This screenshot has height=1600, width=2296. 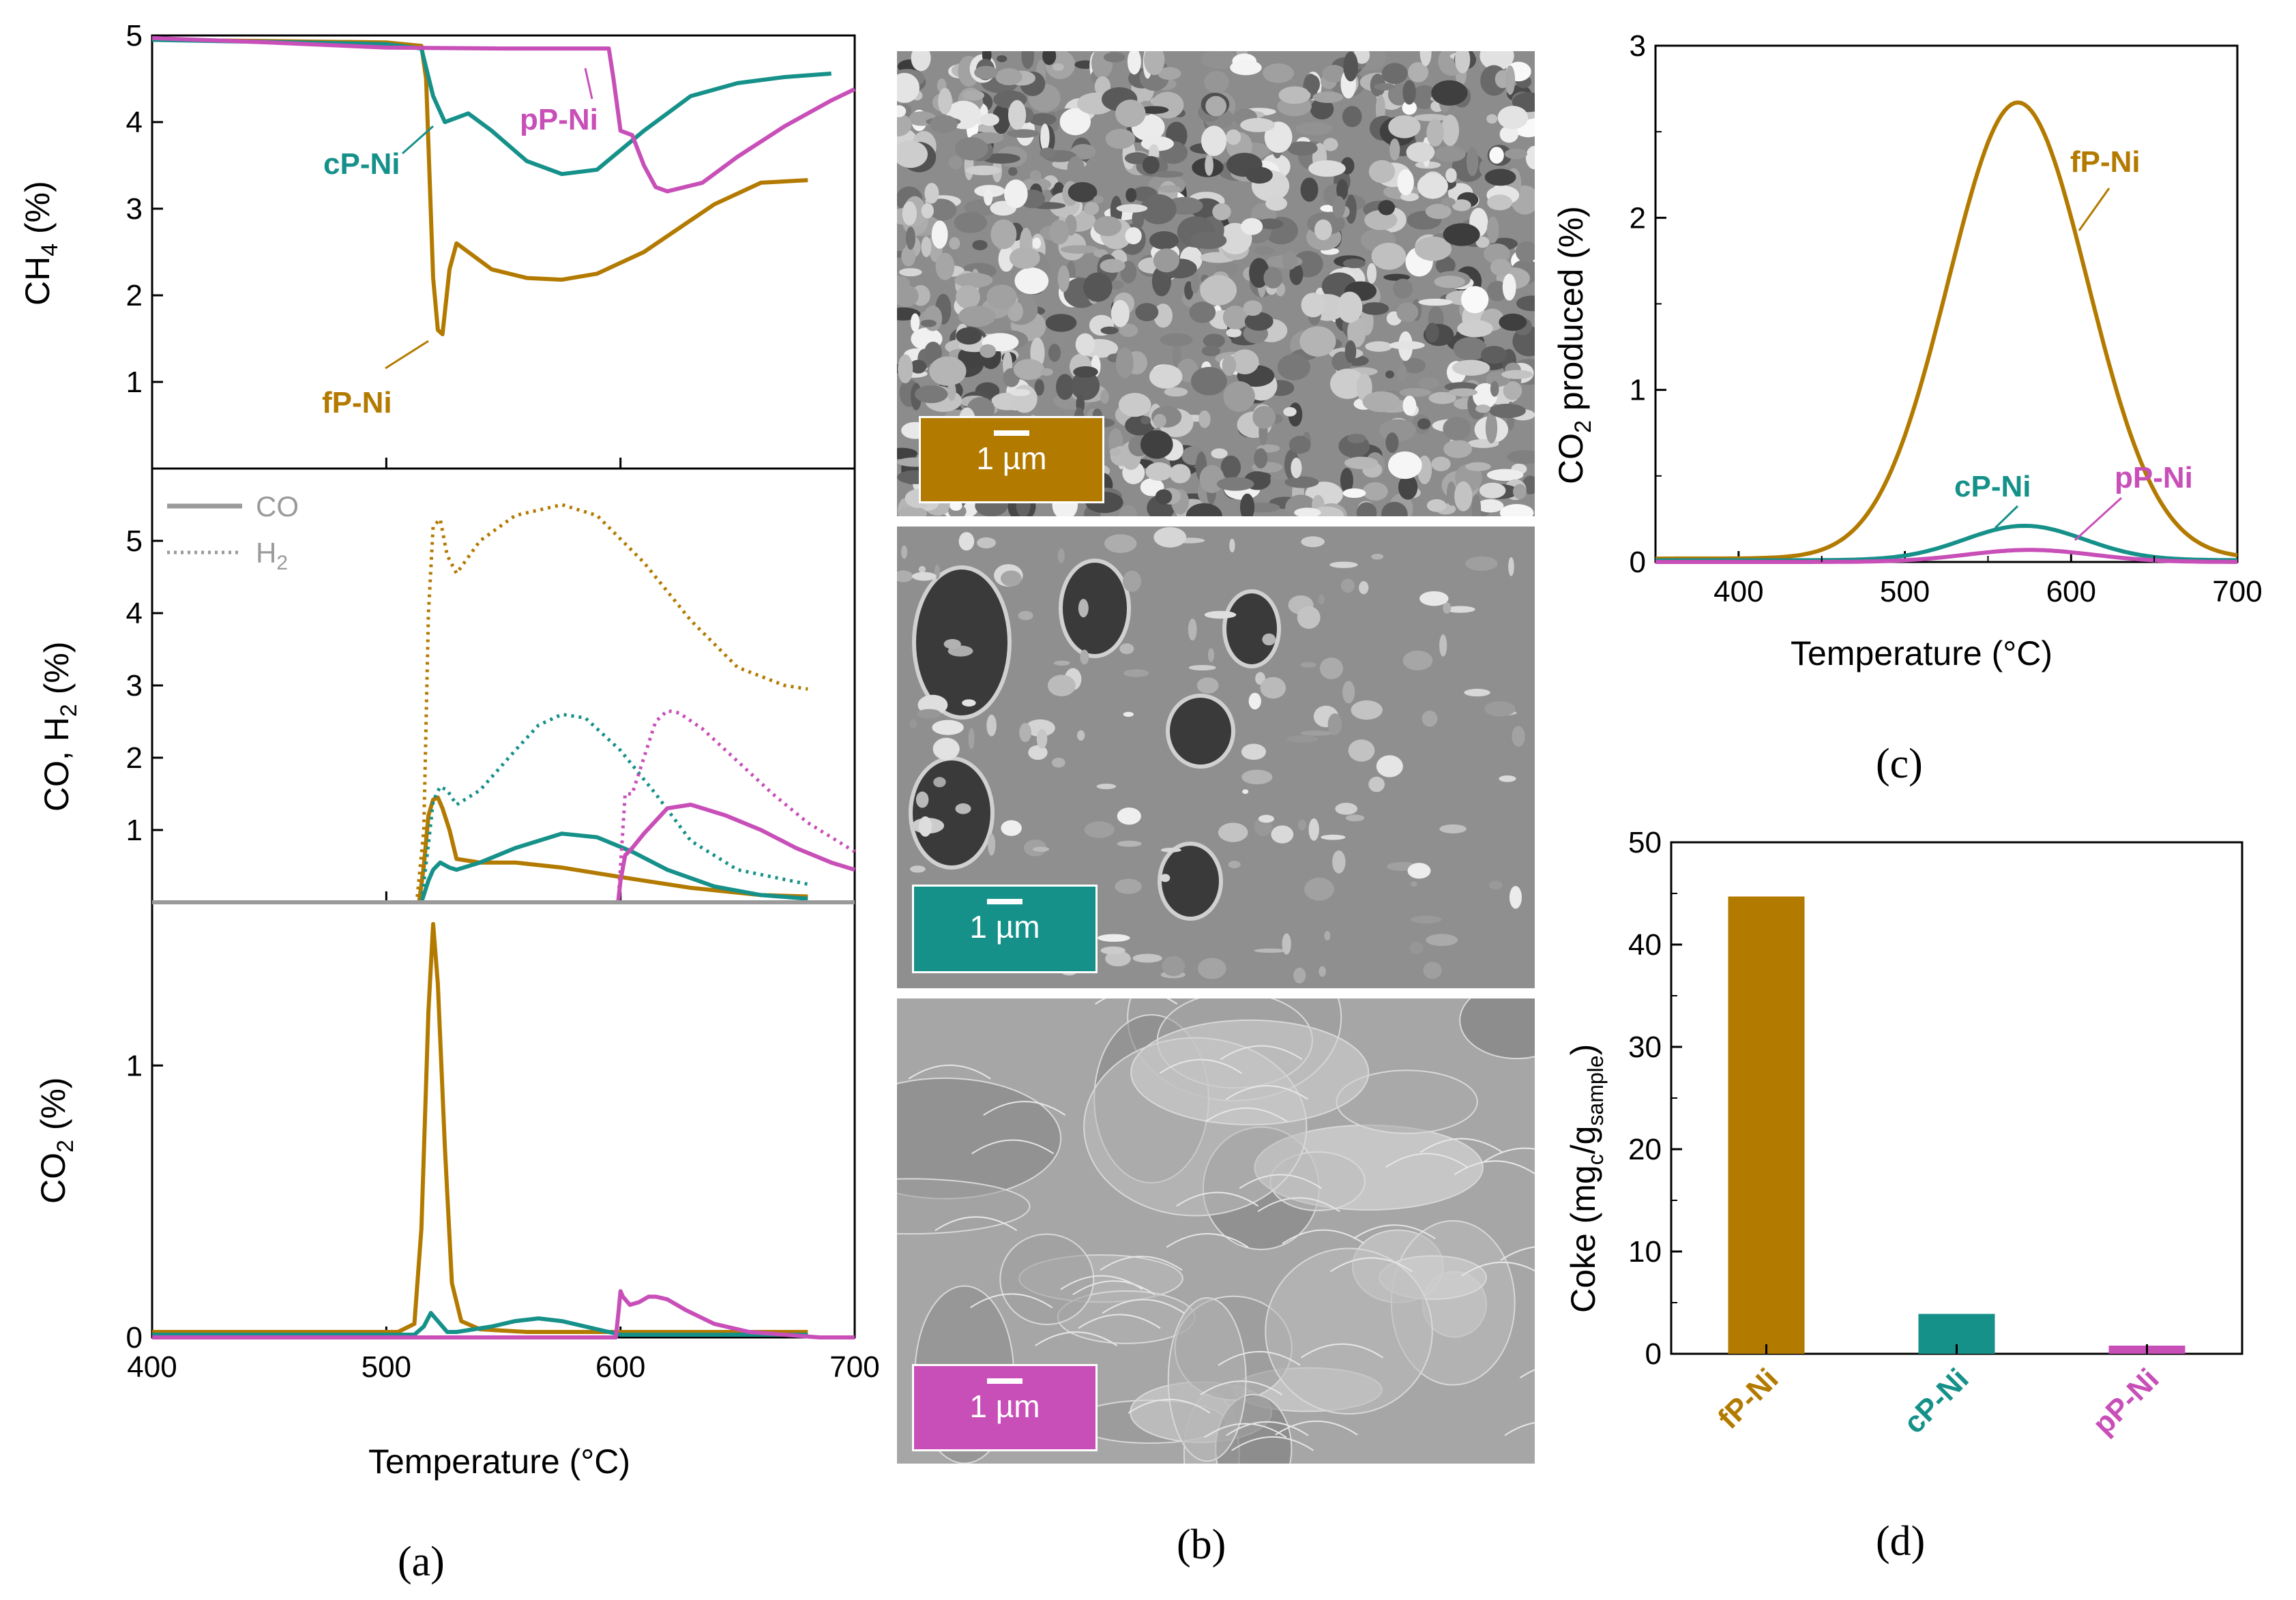 I want to click on series-cp-ni, so click(x=491, y=108).